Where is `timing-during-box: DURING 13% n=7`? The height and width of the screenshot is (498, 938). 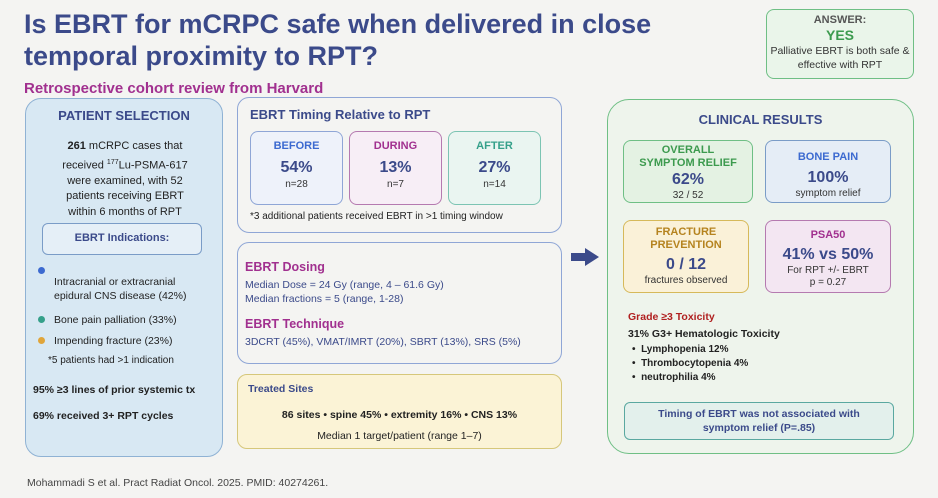 timing-during-box: DURING 13% n=7 is located at coordinates (395, 168).